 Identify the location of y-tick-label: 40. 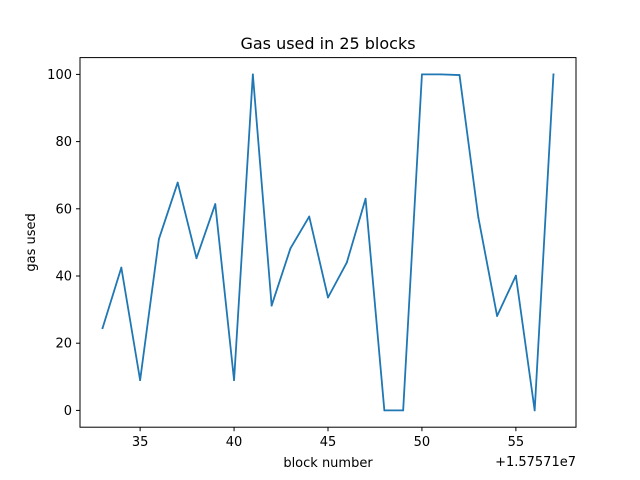
(63, 277).